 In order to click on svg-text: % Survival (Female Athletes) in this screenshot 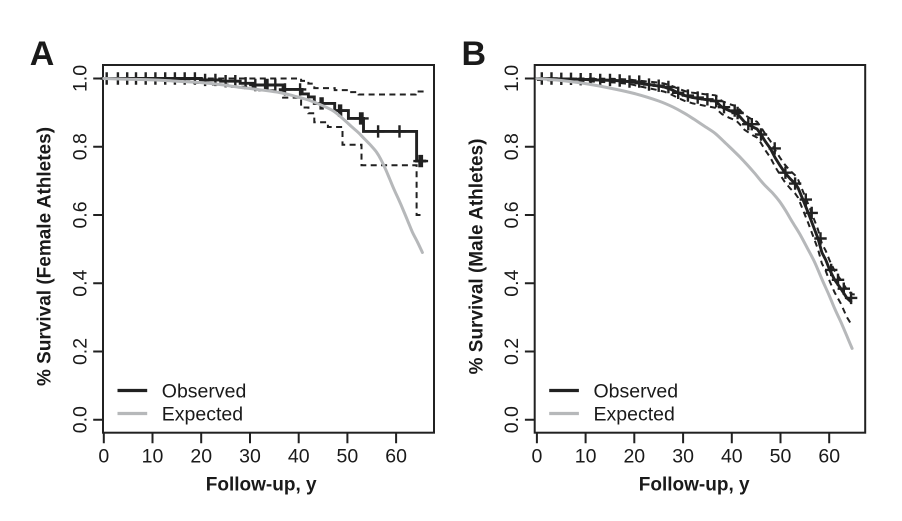, I will do `click(45, 256)`.